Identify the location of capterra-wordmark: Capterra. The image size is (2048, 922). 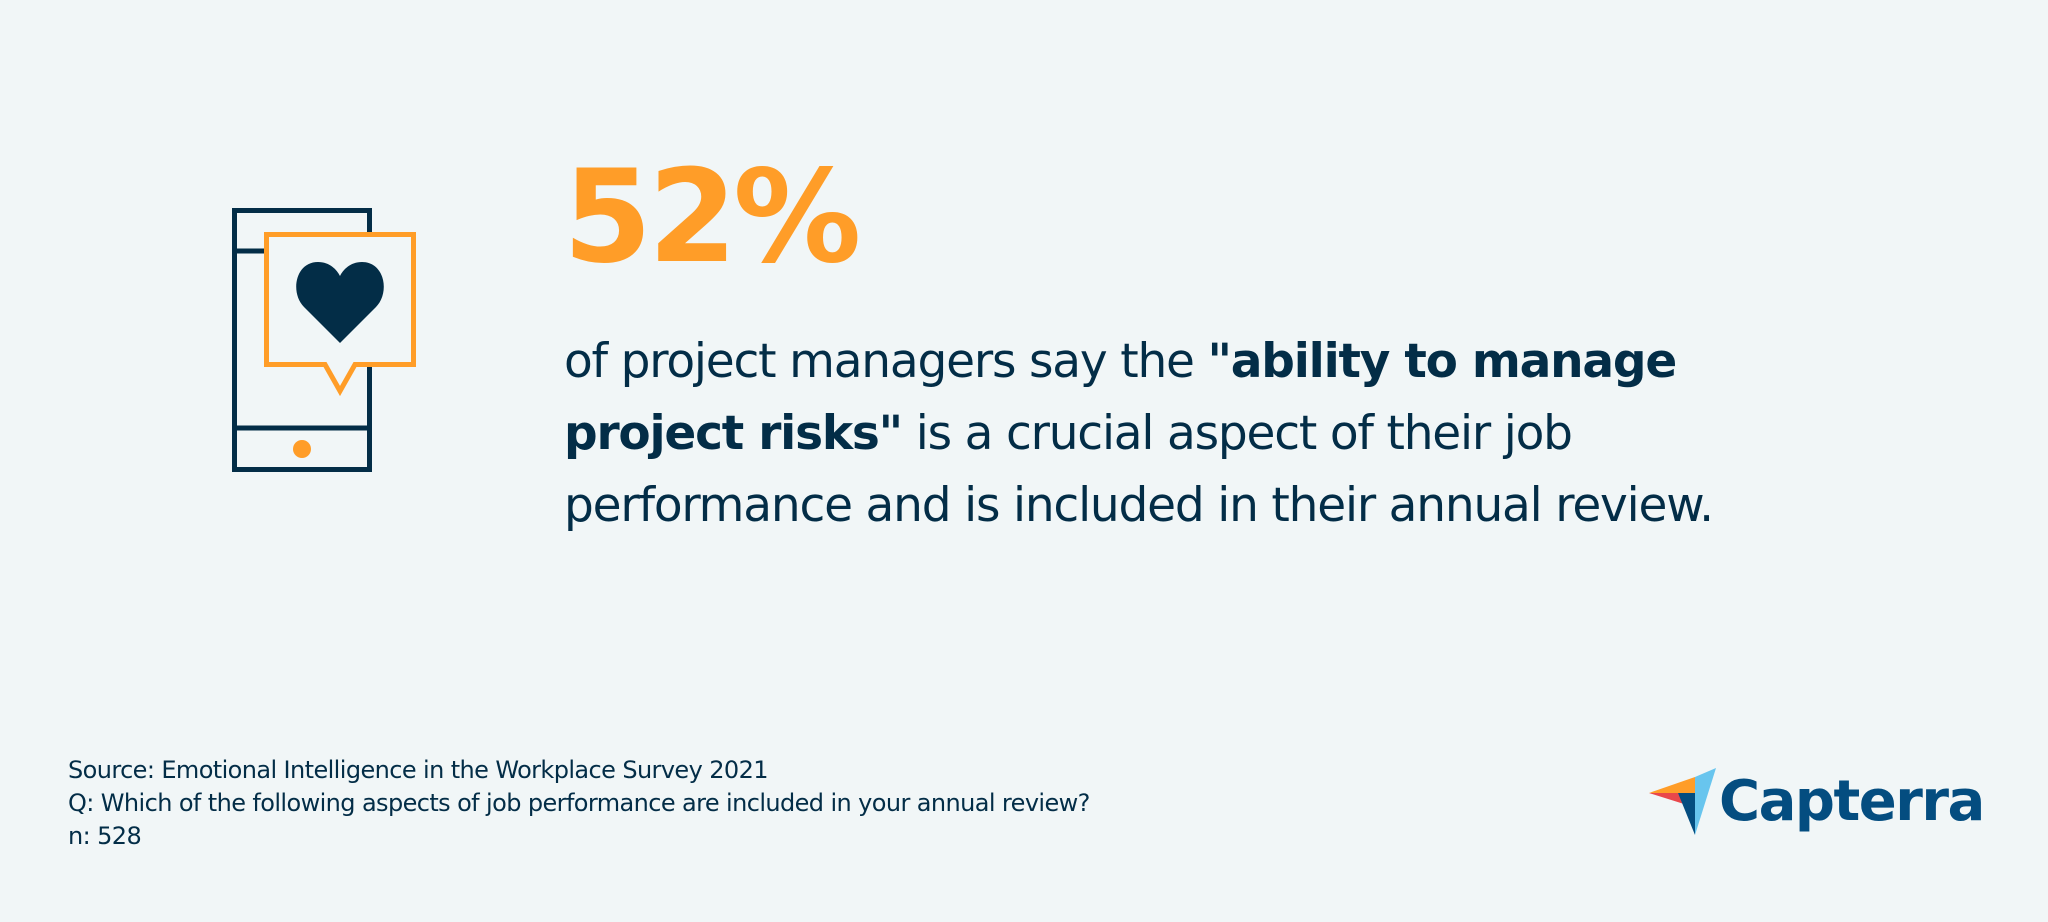
(1852, 801).